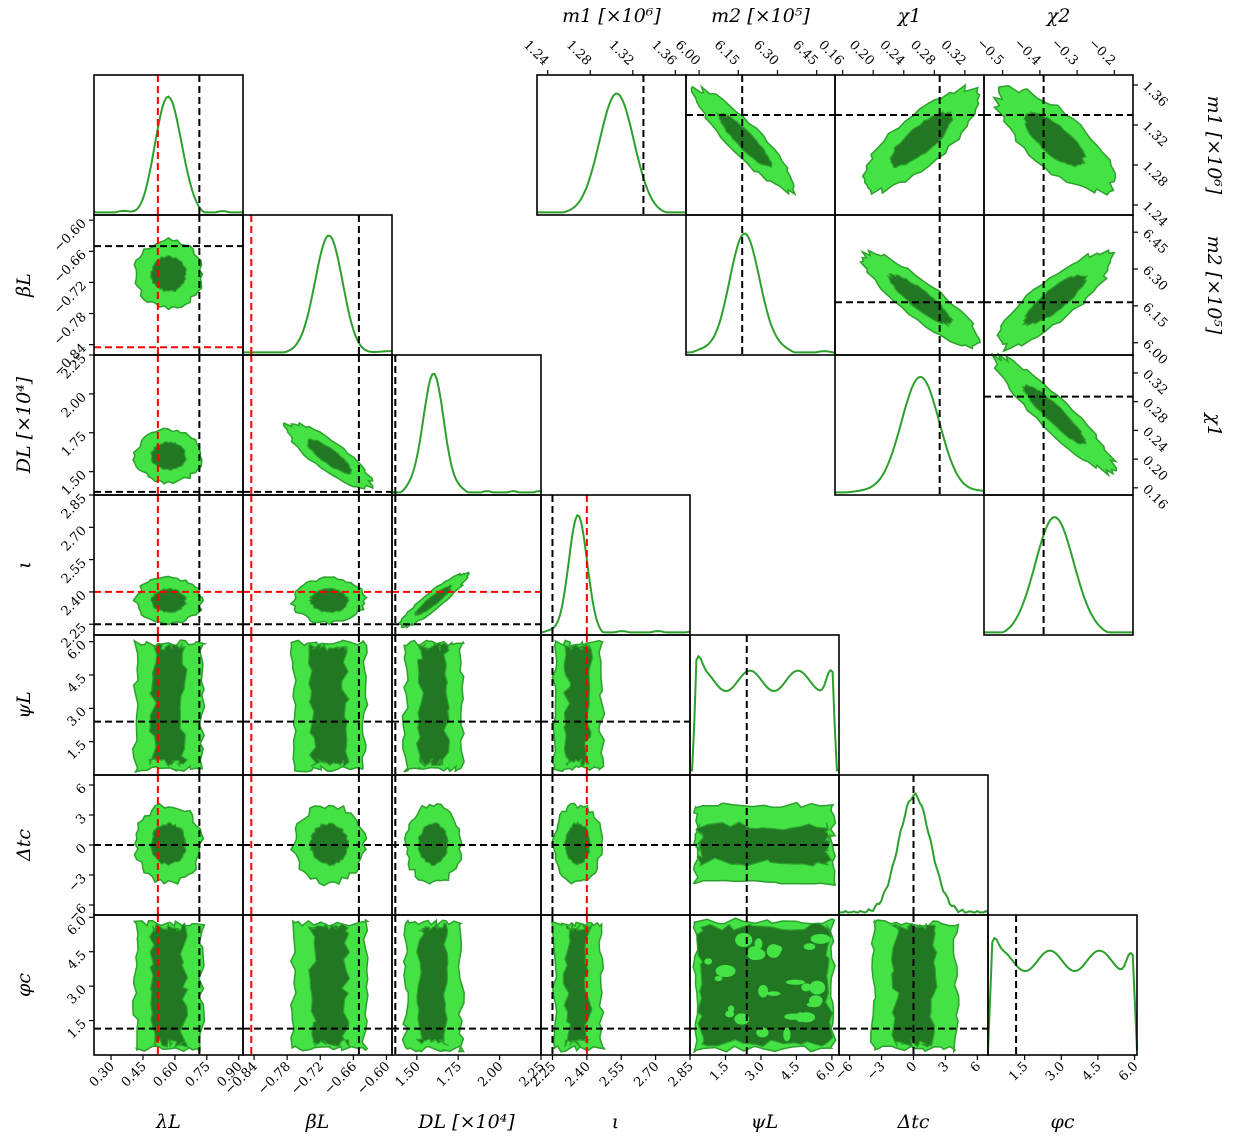 This screenshot has height=1145, width=1235. What do you see at coordinates (170, 706) in the screenshot?
I see `contour-lambda_L-psi_L` at bounding box center [170, 706].